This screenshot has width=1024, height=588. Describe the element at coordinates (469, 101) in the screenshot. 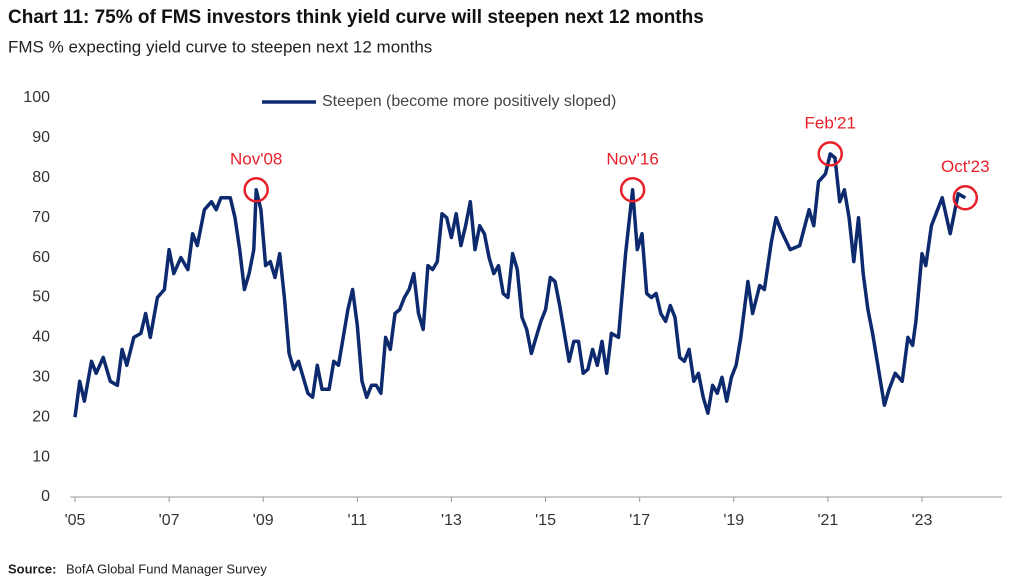

I see `legend-label: Steepen (become more positively sloped)` at that location.